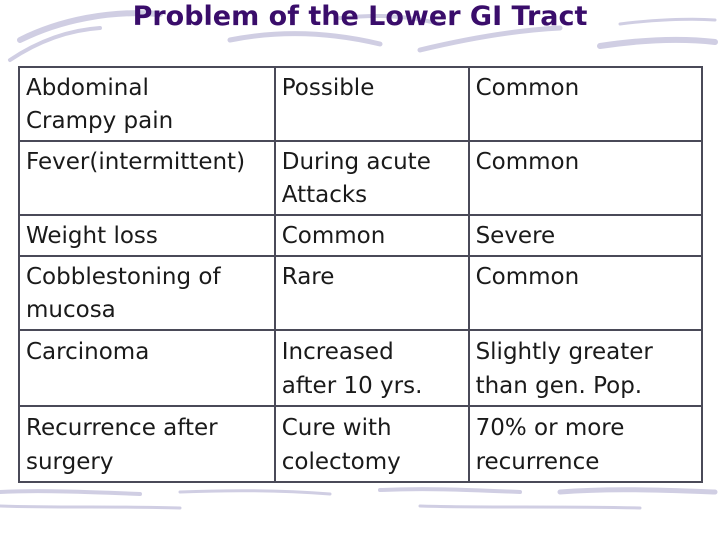 The width and height of the screenshot is (720, 540). Describe the element at coordinates (147, 178) in the screenshot. I see `table-cell: Fever(intermittent)` at that location.